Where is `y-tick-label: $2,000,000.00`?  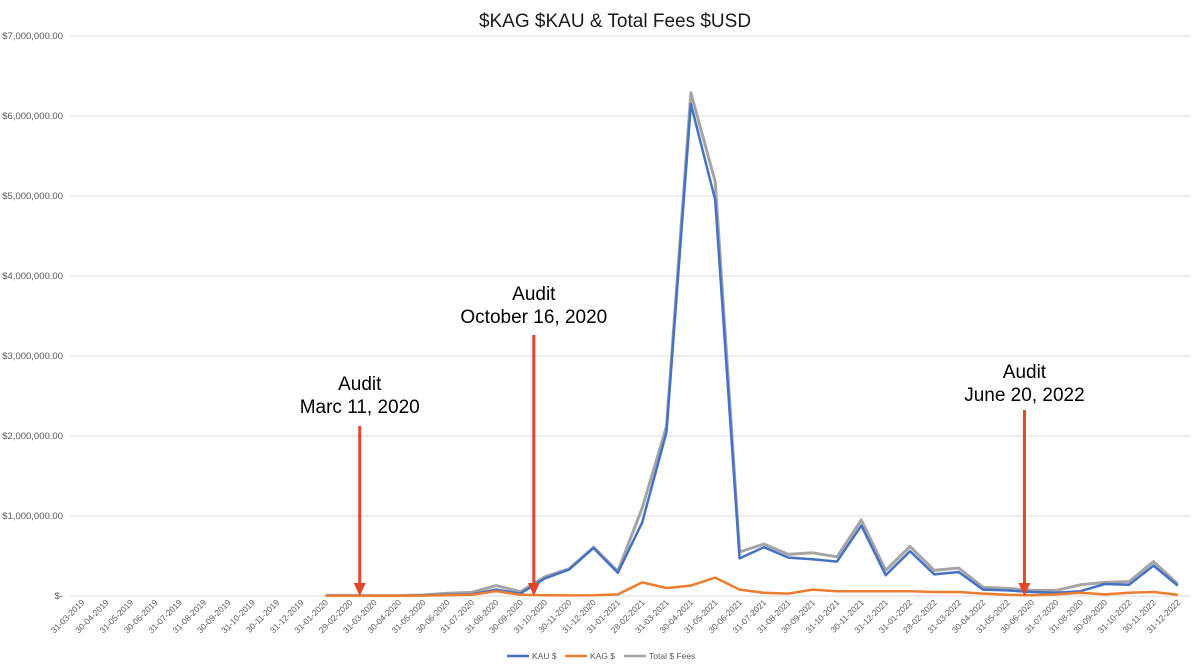 y-tick-label: $2,000,000.00 is located at coordinates (32, 436).